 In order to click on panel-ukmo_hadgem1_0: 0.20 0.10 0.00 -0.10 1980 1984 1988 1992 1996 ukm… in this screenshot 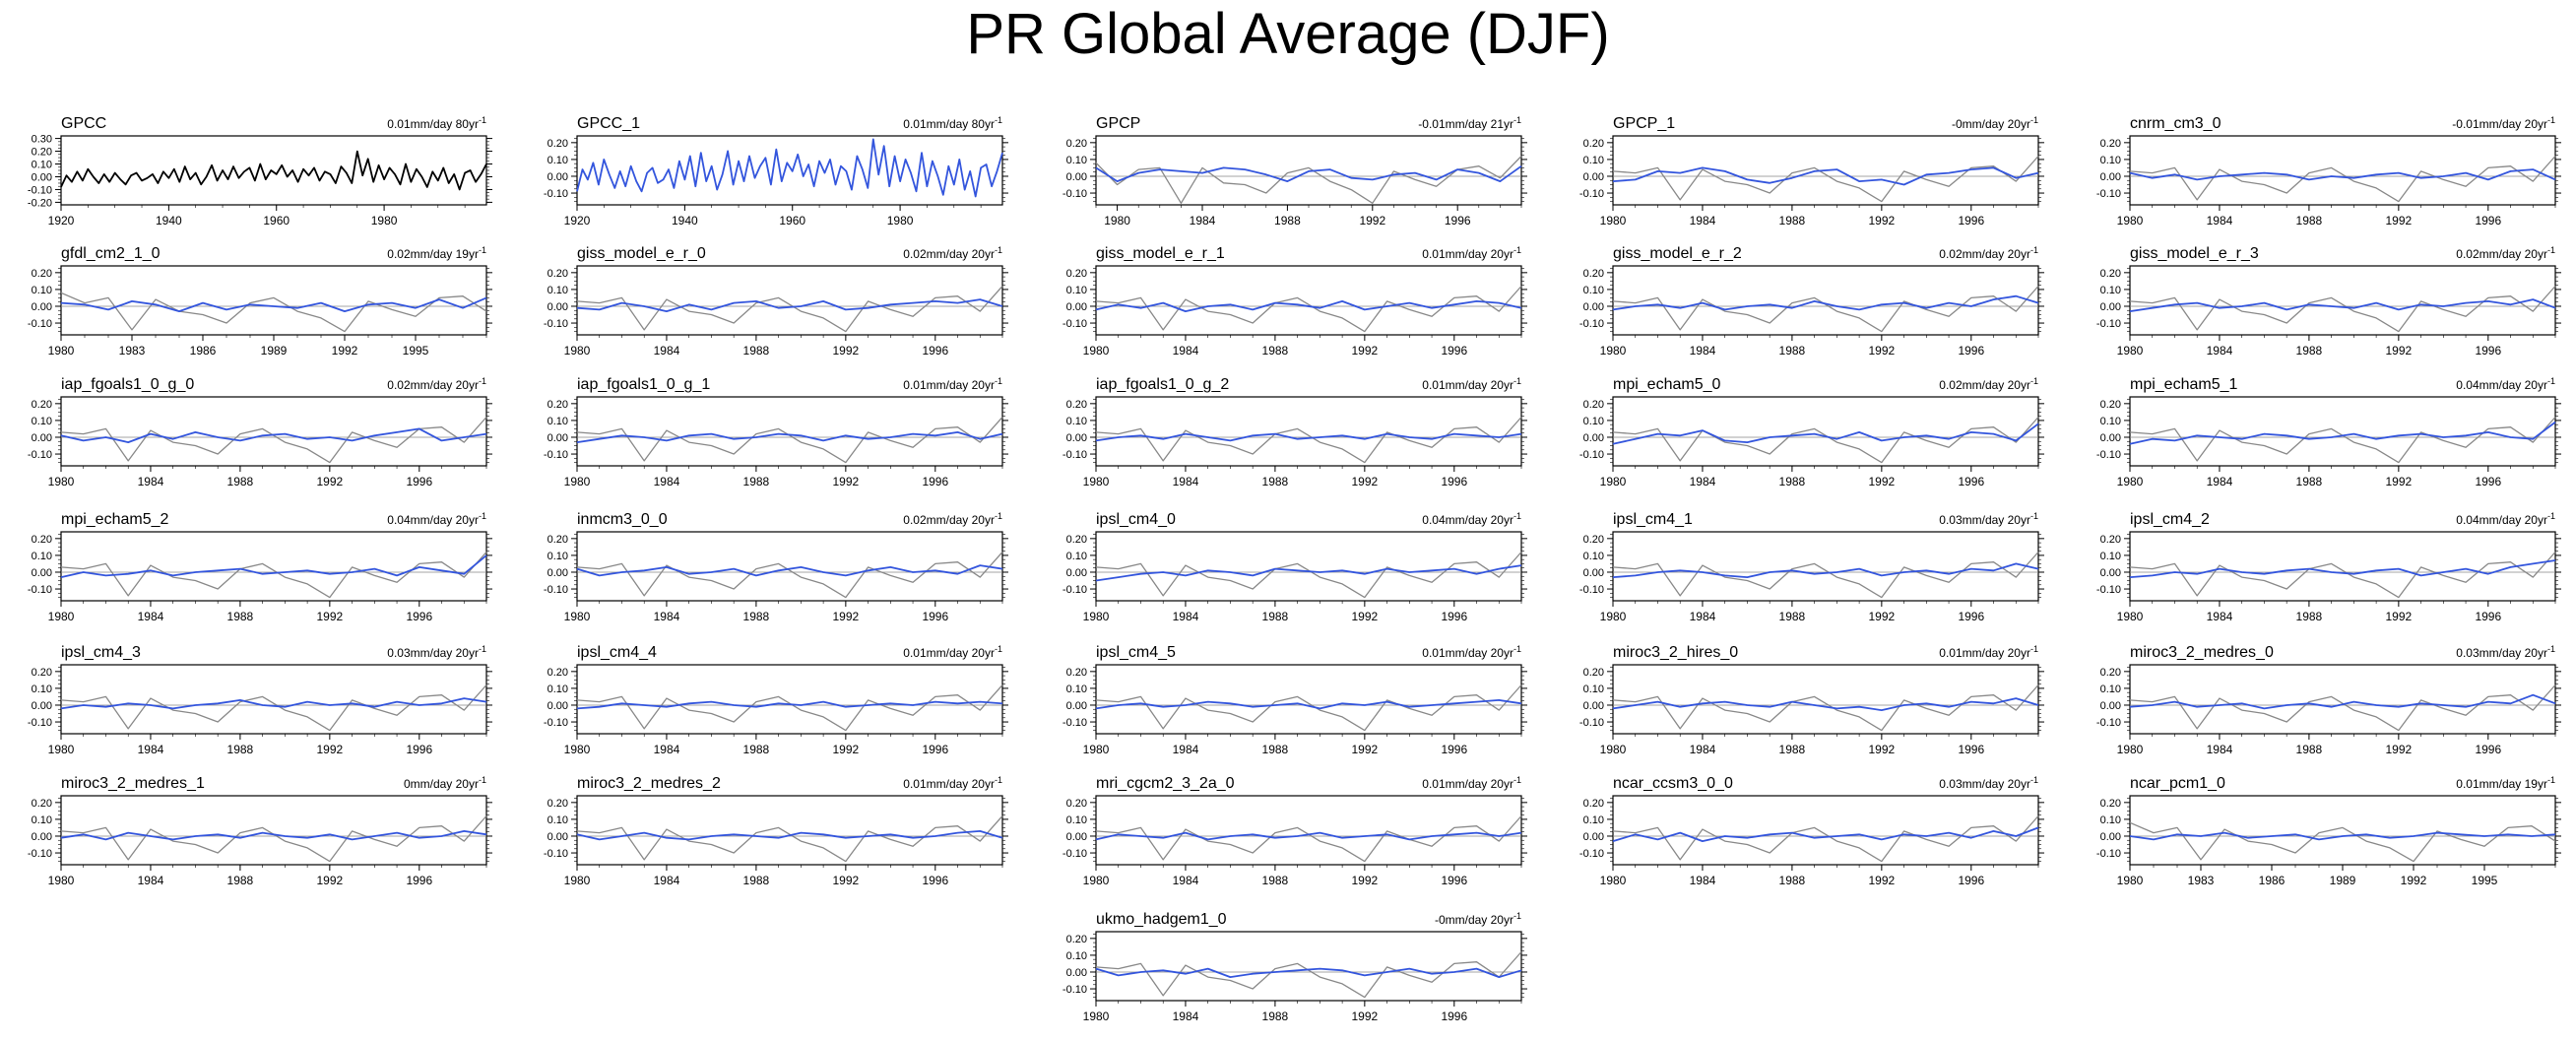, I will do `click(1295, 967)`.